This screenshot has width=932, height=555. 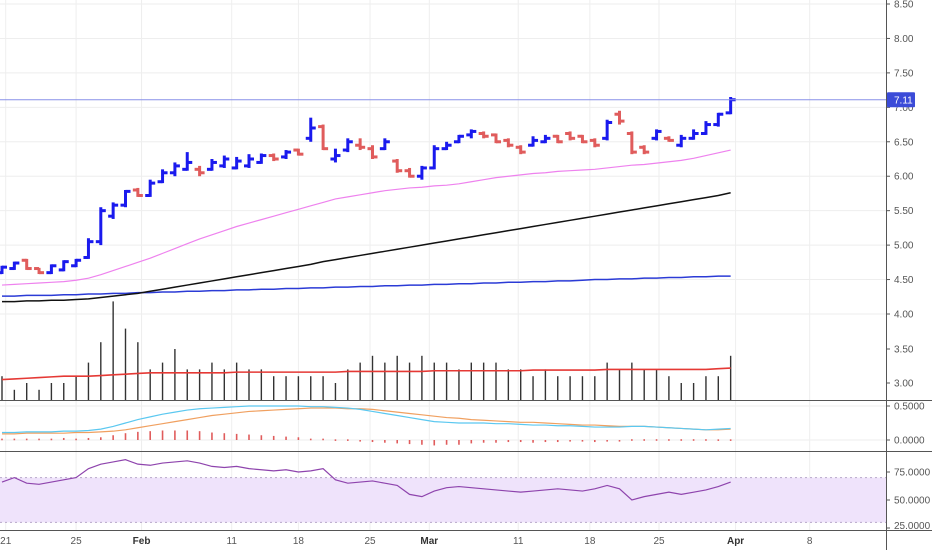 I want to click on macd-tick-label: 0.0000, so click(x=909, y=441).